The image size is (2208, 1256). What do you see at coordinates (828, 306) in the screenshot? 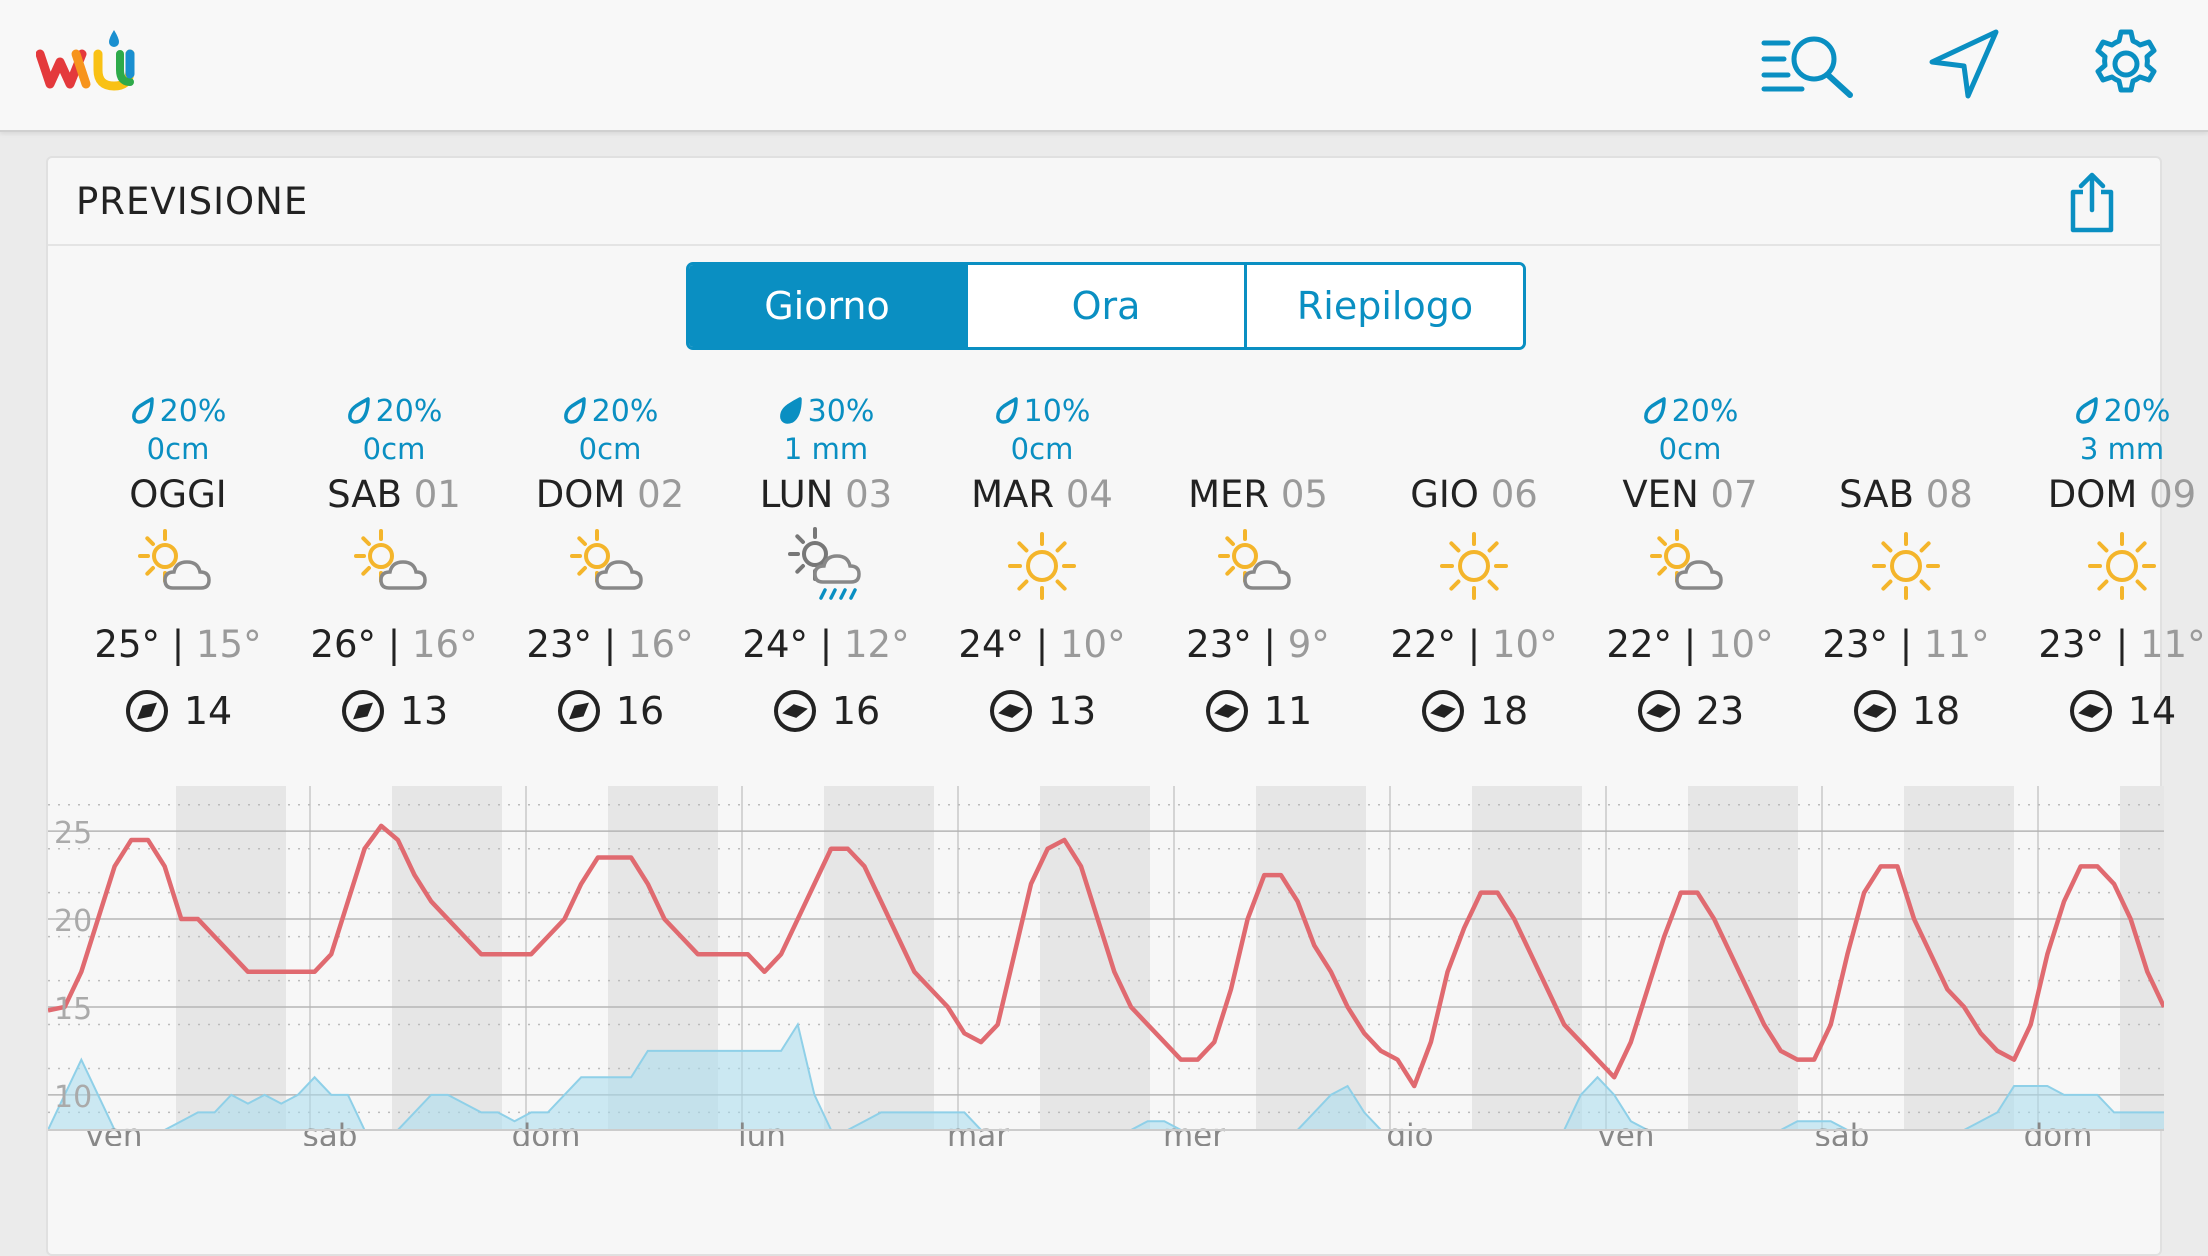
I see `tab-giorno: Giorno` at bounding box center [828, 306].